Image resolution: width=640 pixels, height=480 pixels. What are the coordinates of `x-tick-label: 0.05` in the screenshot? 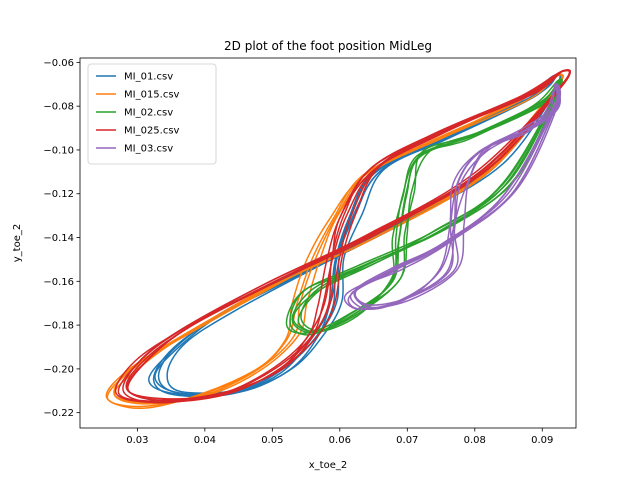 It's located at (272, 440).